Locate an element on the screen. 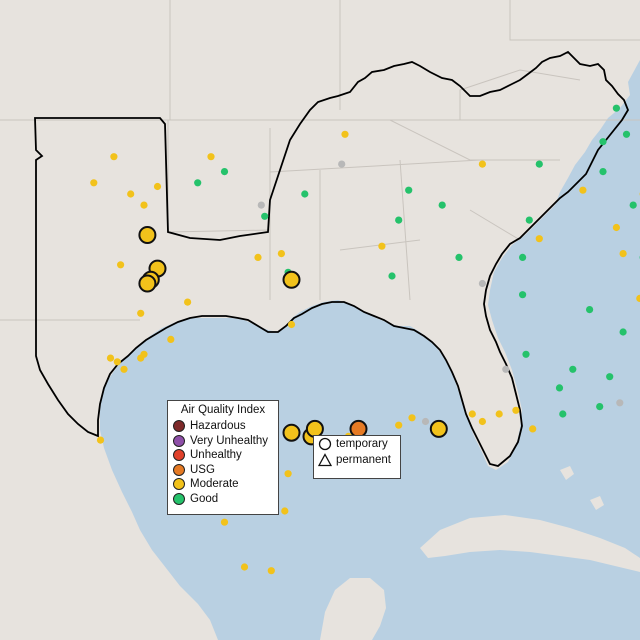 Image resolution: width=640 pixels, height=640 pixels. legend-label: Very Unhealthy is located at coordinates (229, 440).